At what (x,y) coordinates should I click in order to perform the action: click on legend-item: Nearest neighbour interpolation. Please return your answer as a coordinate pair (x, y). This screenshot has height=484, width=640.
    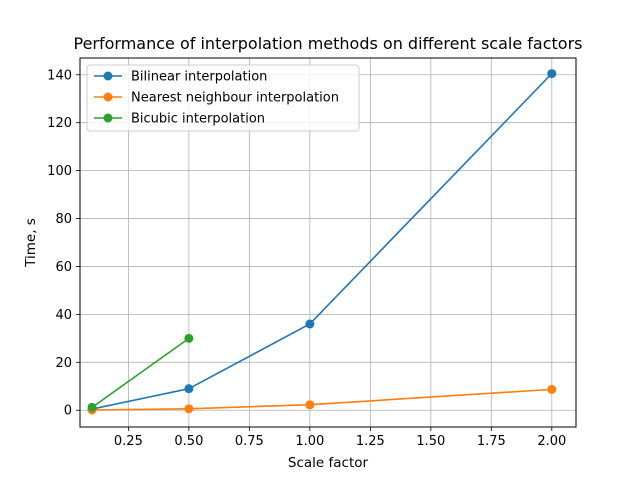
    Looking at the image, I should click on (216, 98).